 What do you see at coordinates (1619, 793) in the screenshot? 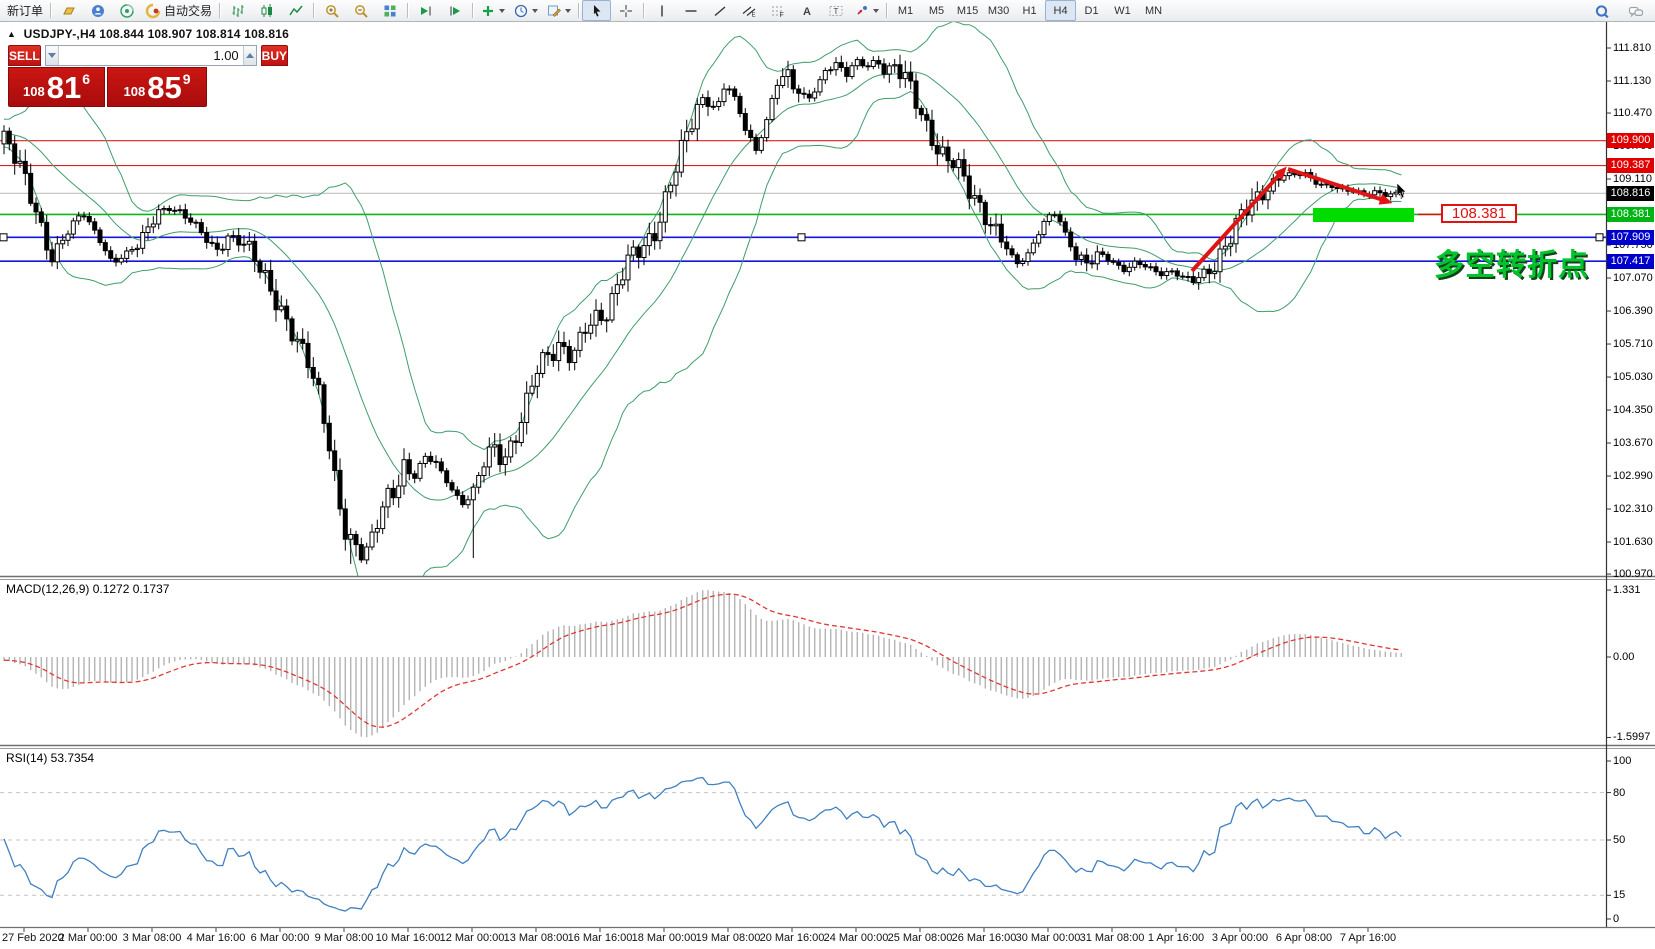
I see `rsi-tick-80: 80` at bounding box center [1619, 793].